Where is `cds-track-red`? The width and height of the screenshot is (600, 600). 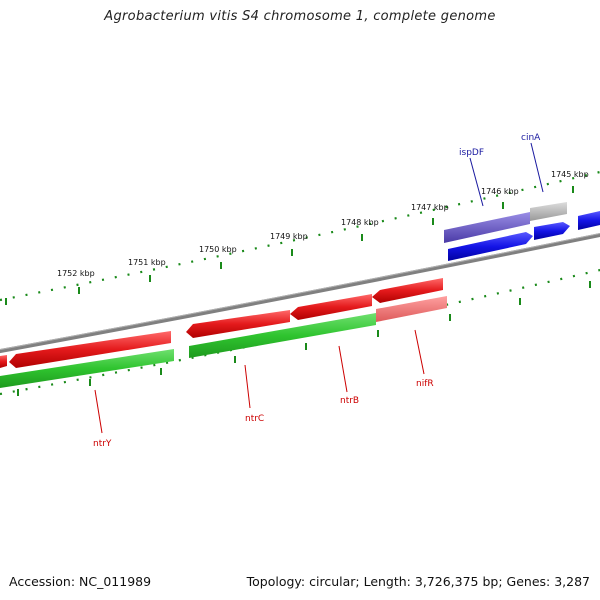 cds-track-red is located at coordinates (221, 323).